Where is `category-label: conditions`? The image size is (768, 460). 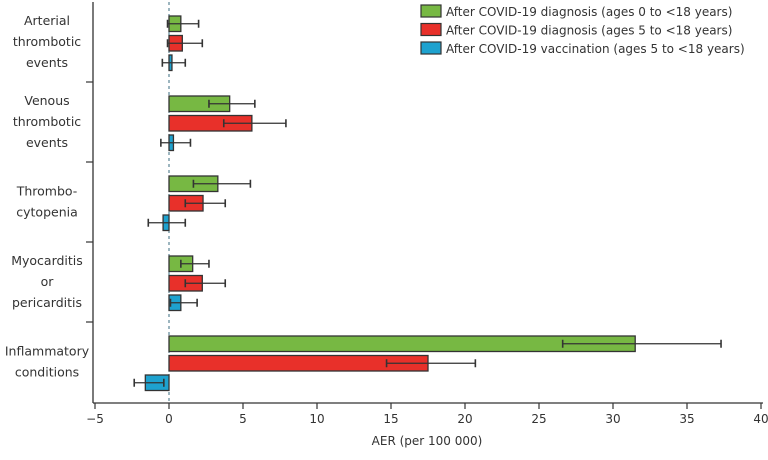 category-label: conditions is located at coordinates (47, 372).